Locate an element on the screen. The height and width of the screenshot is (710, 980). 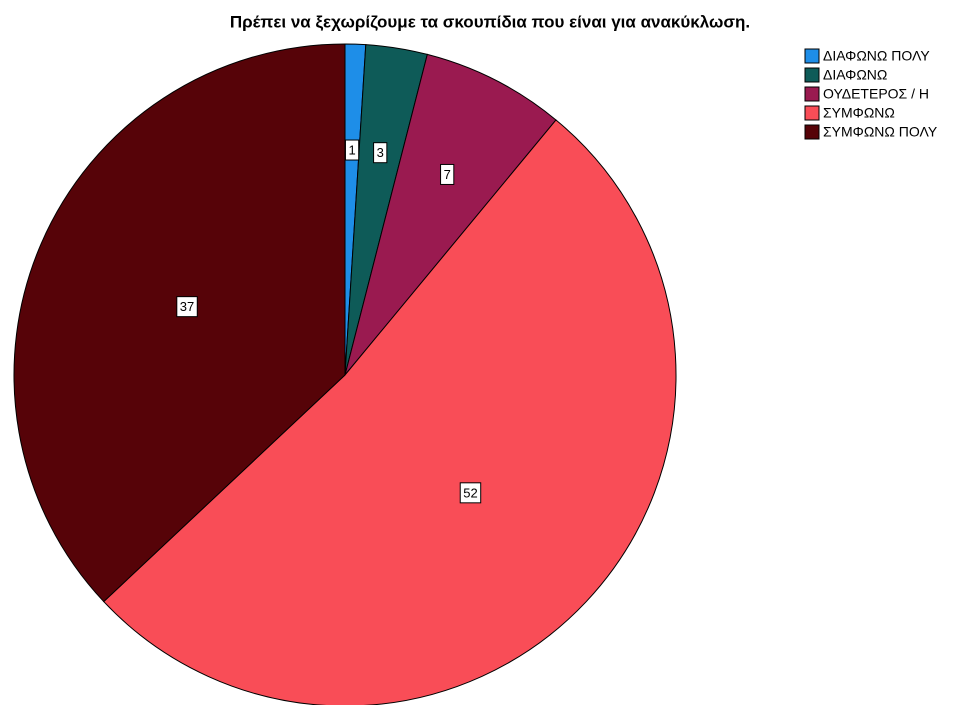
data-label: 7 is located at coordinates (447, 174).